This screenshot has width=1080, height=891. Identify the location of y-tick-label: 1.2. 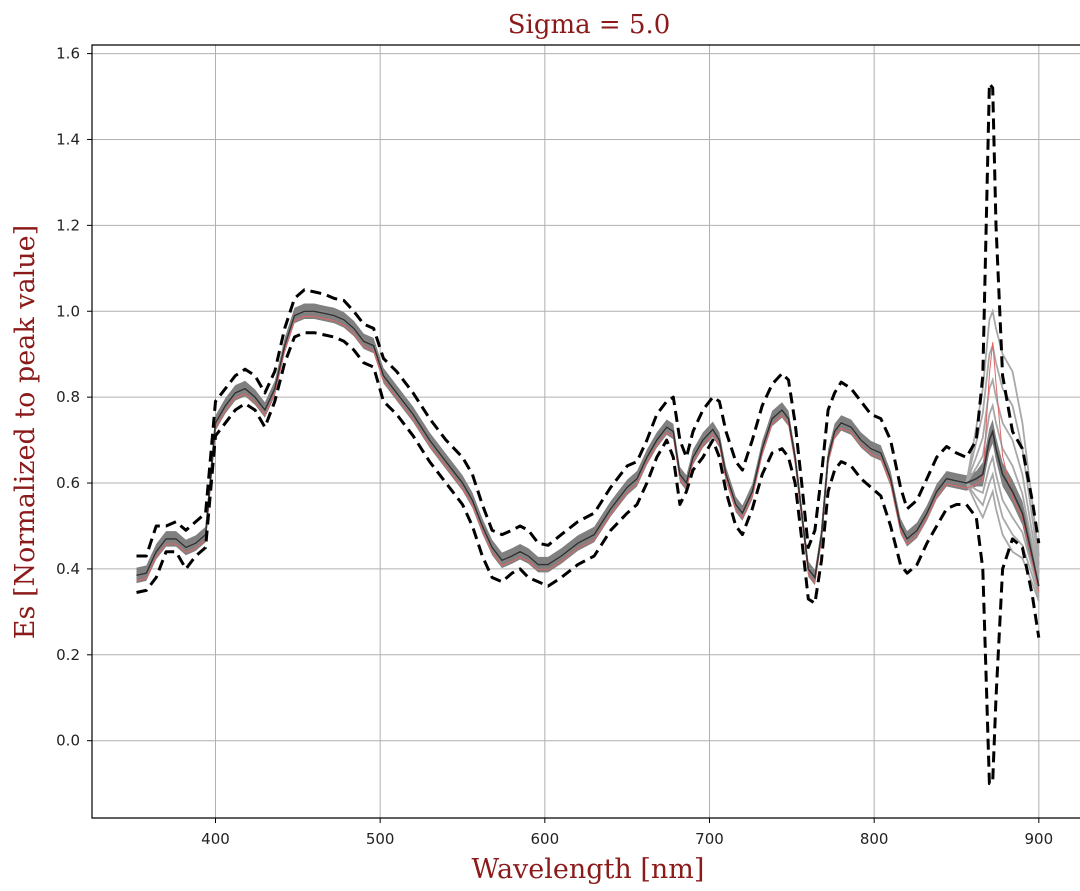
(68, 225).